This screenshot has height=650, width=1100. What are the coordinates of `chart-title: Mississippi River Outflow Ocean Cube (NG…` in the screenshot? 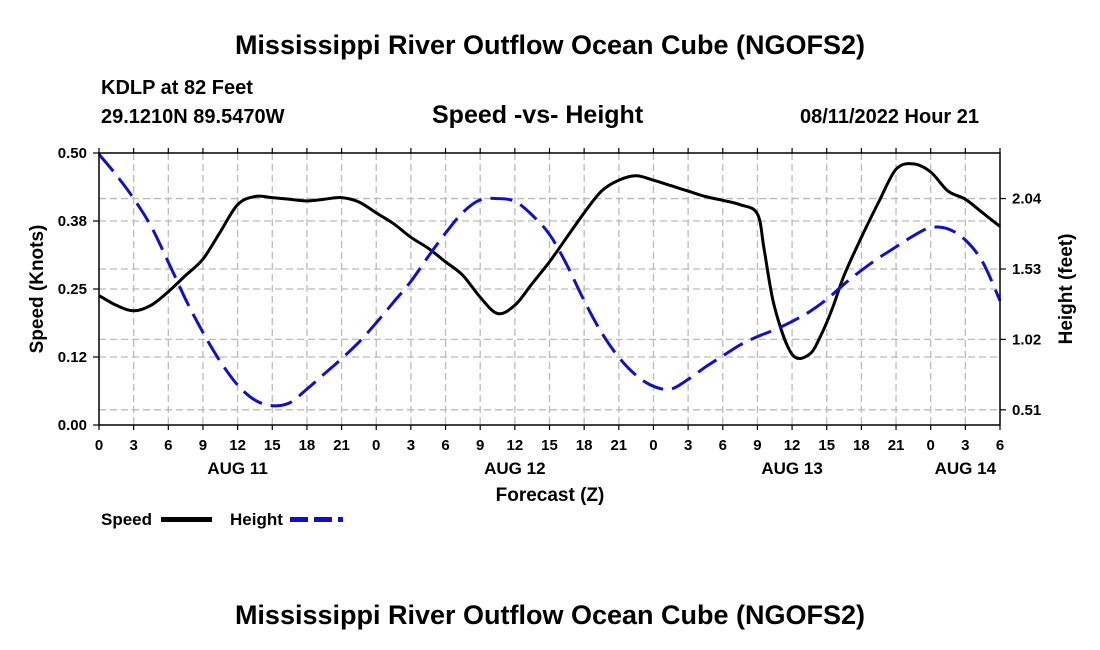 It's located at (550, 45).